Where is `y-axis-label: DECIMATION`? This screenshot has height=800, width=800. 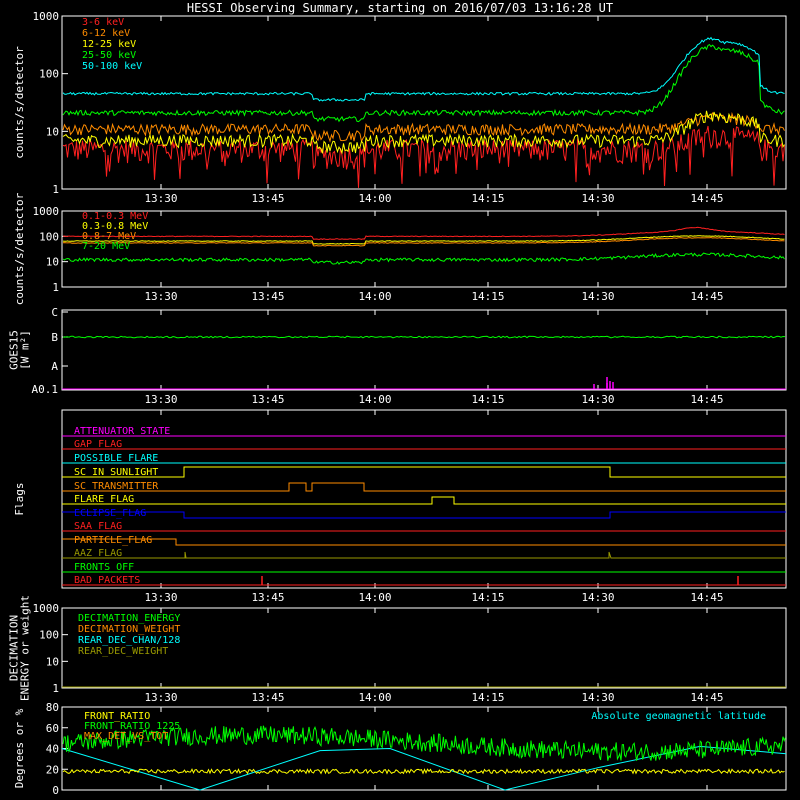 y-axis-label: DECIMATION is located at coordinates (14, 648).